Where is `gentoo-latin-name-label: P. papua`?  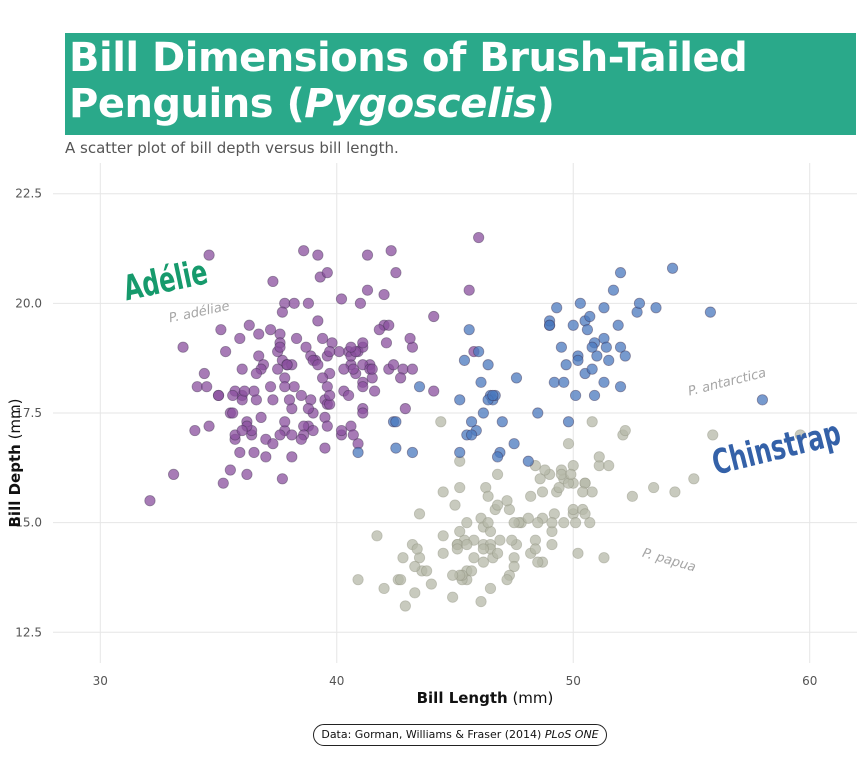
gentoo-latin-name-label: P. papua is located at coordinates (668, 561).